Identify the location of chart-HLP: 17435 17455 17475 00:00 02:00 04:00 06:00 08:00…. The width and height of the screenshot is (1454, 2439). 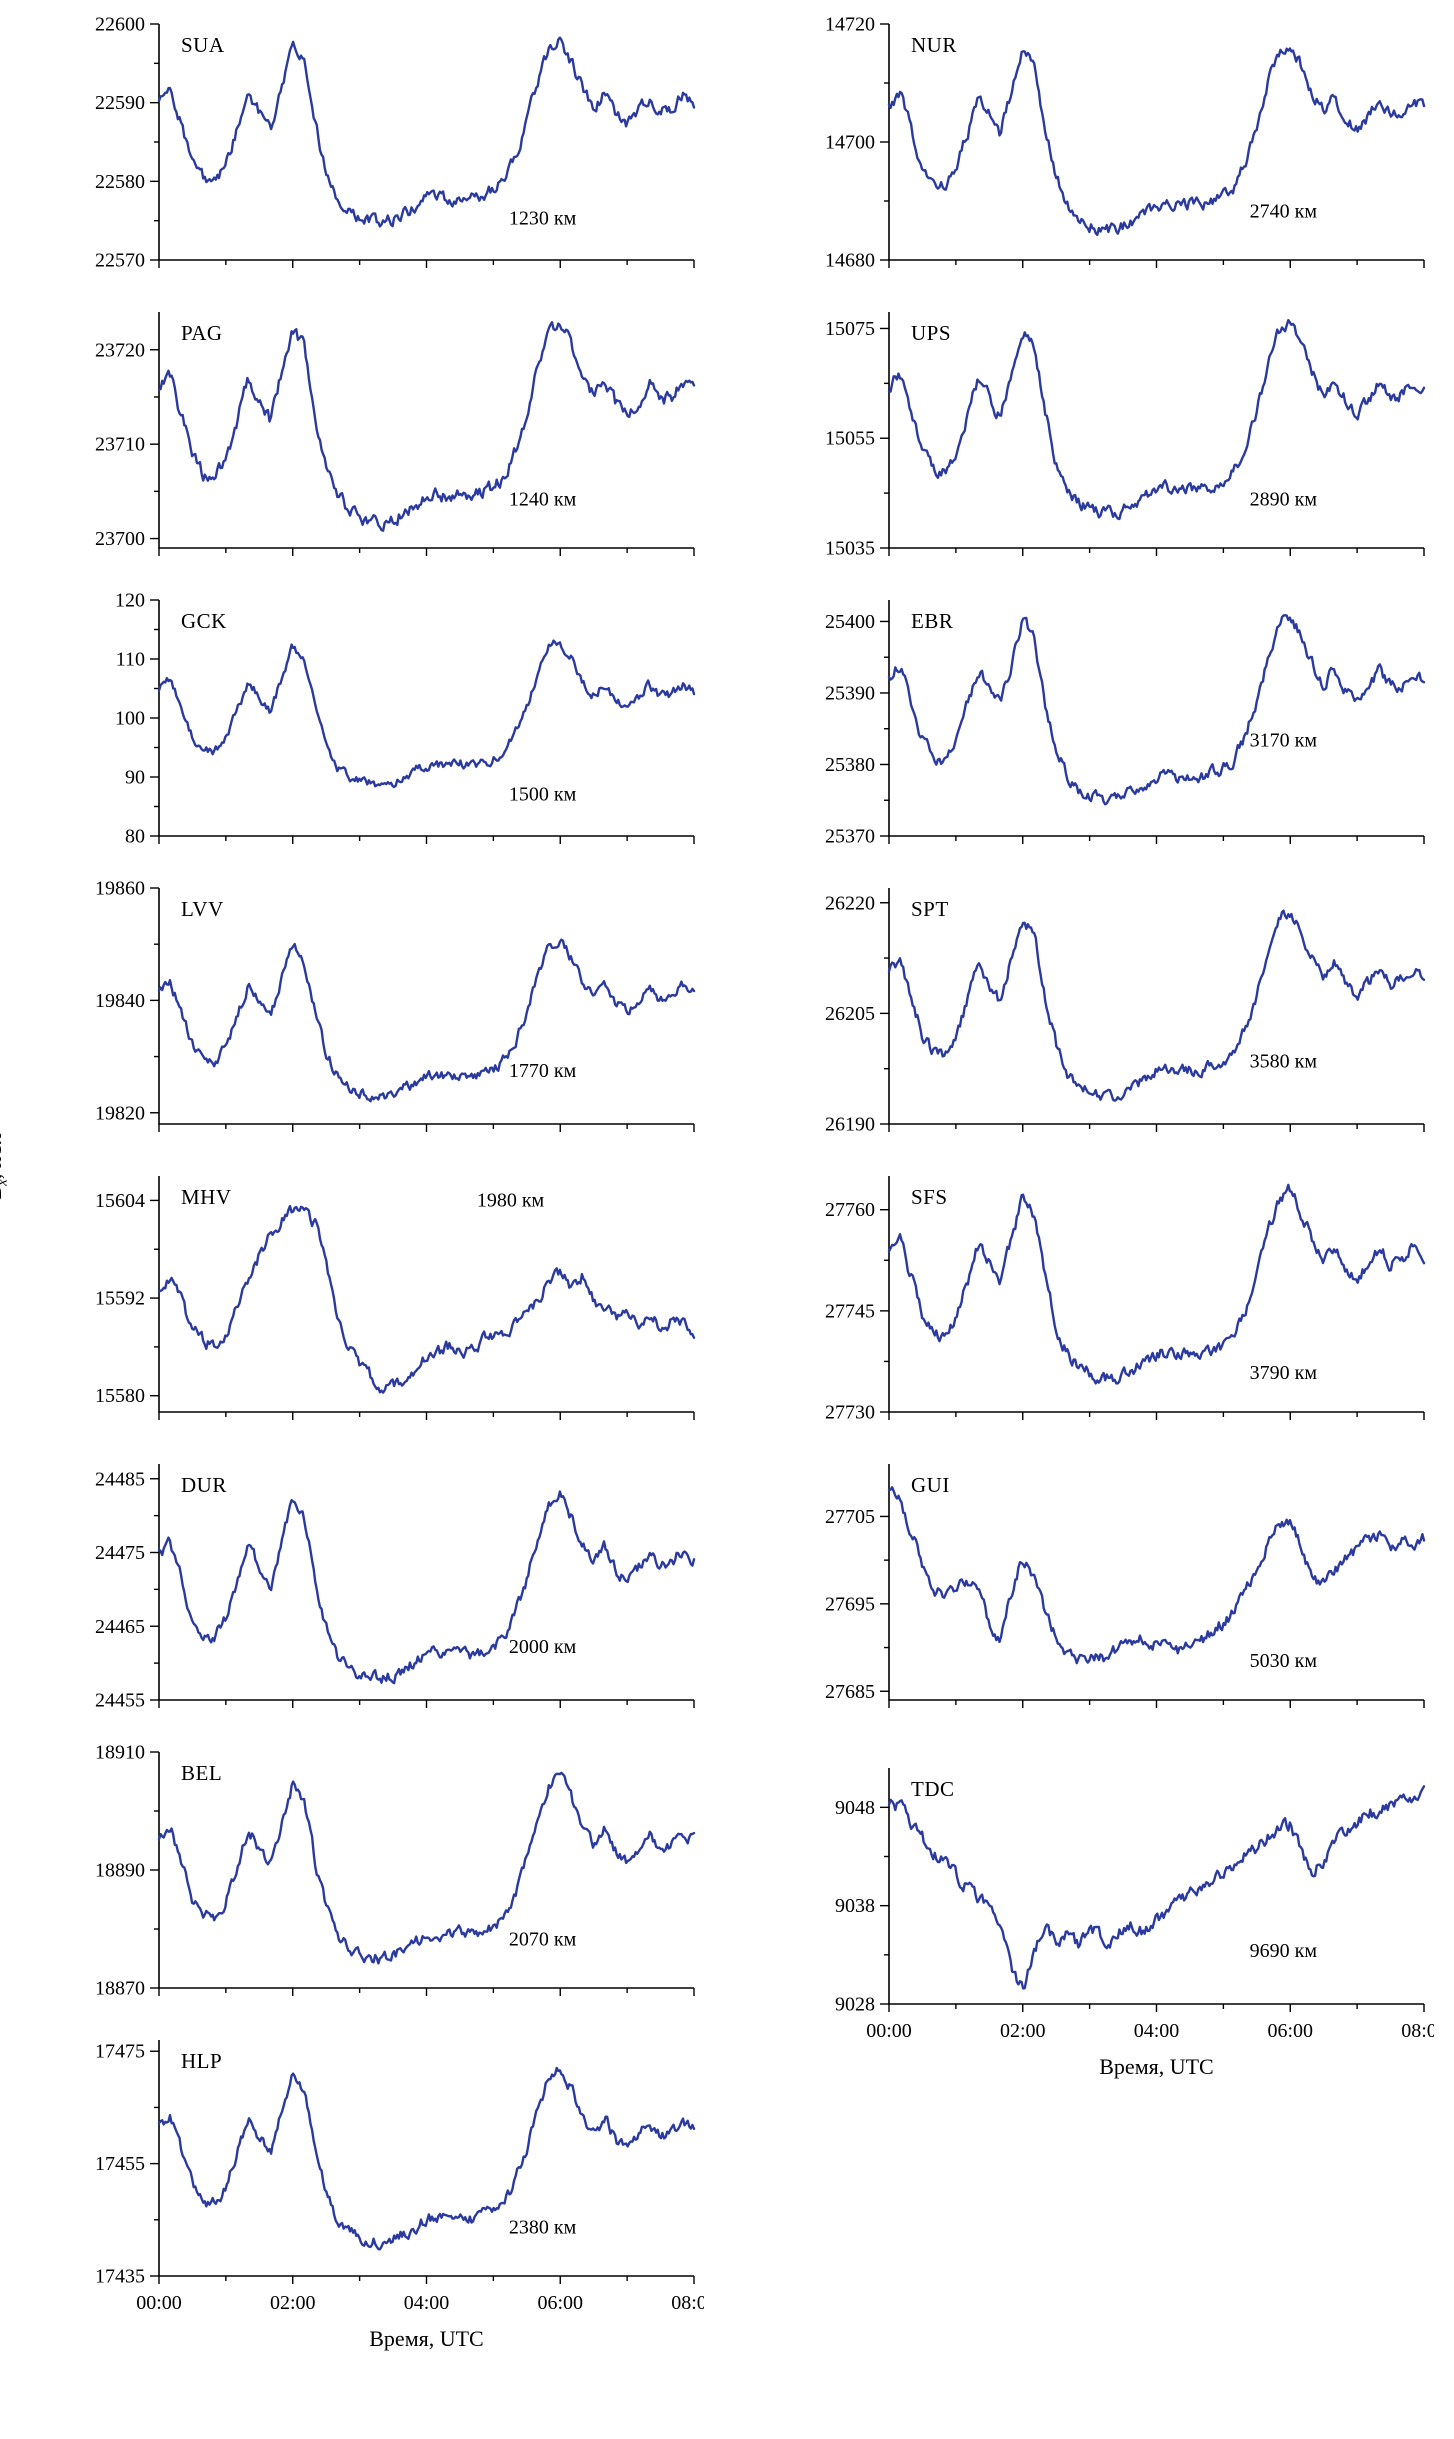
(399, 2195).